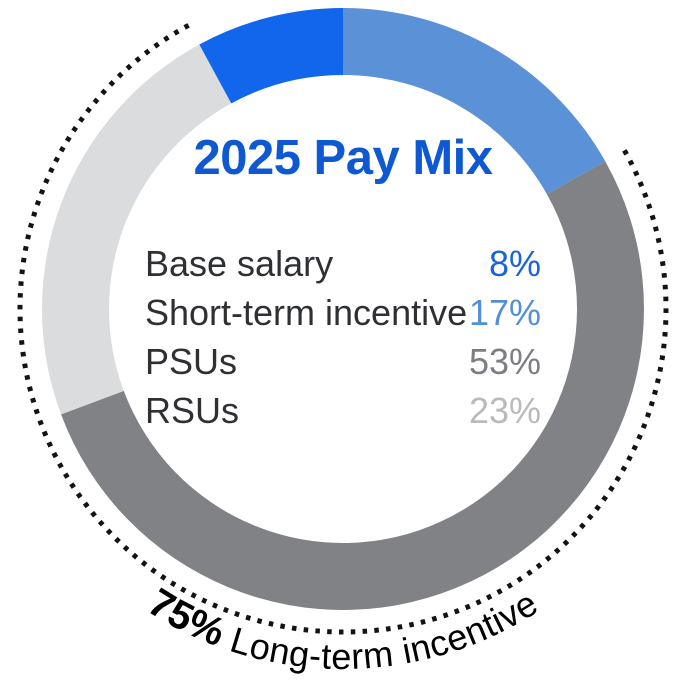 This screenshot has width=690, height=690. What do you see at coordinates (191, 361) in the screenshot?
I see `legend-label-psus: PSUs` at bounding box center [191, 361].